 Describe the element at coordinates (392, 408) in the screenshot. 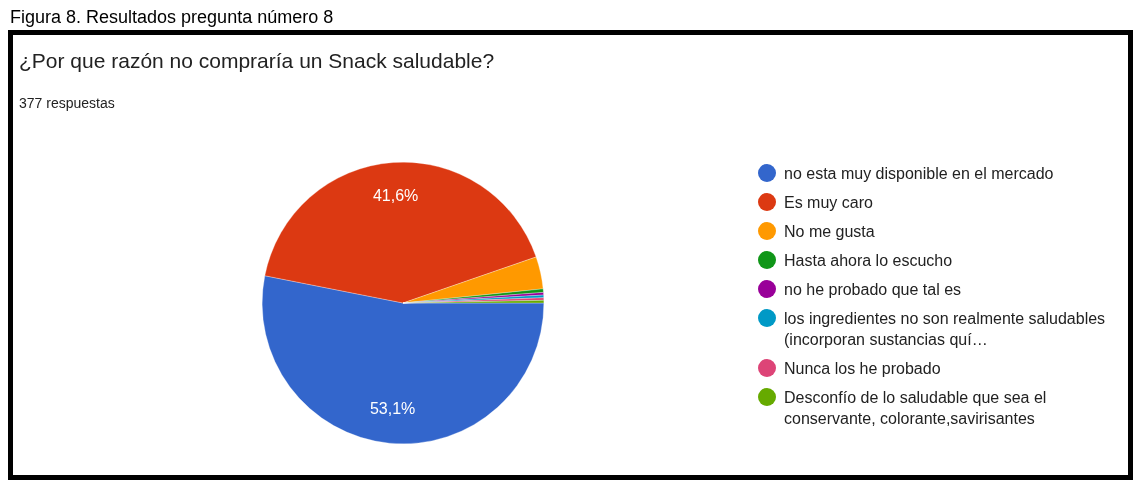

I see `data-label: 53,1%` at that location.